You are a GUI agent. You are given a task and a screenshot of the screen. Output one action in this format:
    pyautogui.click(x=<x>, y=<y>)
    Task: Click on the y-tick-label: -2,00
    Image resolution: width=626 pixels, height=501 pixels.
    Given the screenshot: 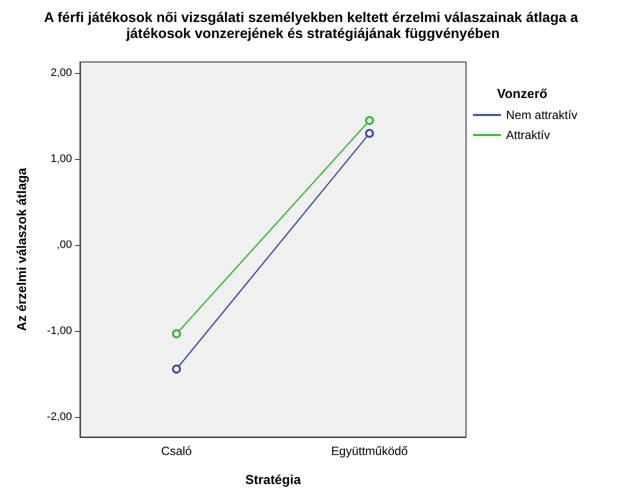 What is the action you would take?
    pyautogui.click(x=59, y=417)
    